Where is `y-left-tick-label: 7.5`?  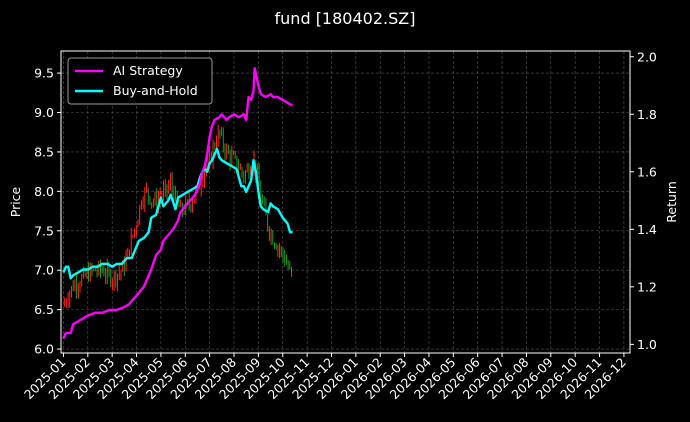 y-left-tick-label: 7.5 is located at coordinates (44, 230).